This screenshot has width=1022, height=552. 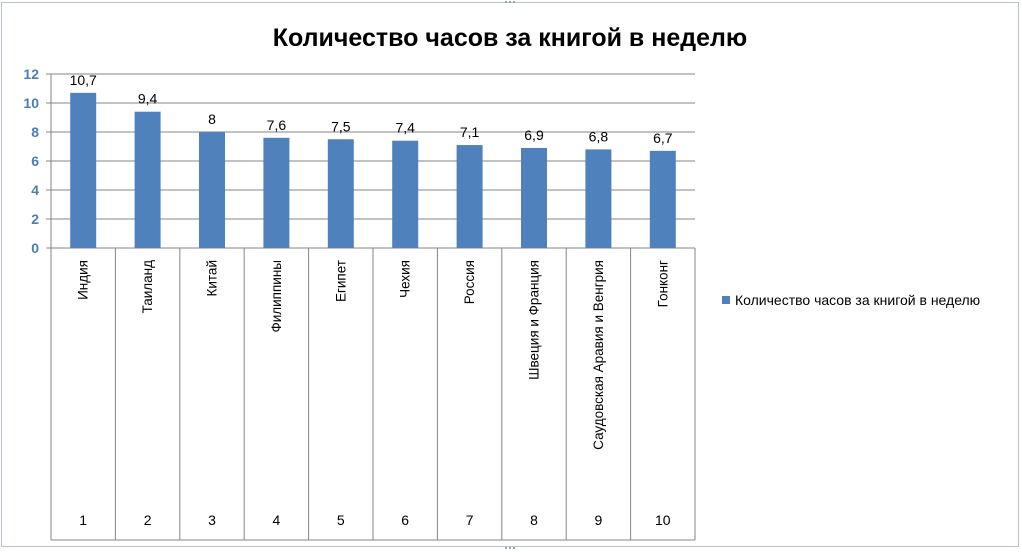 What do you see at coordinates (31, 103) in the screenshot?
I see `y-tick-label-5: 10` at bounding box center [31, 103].